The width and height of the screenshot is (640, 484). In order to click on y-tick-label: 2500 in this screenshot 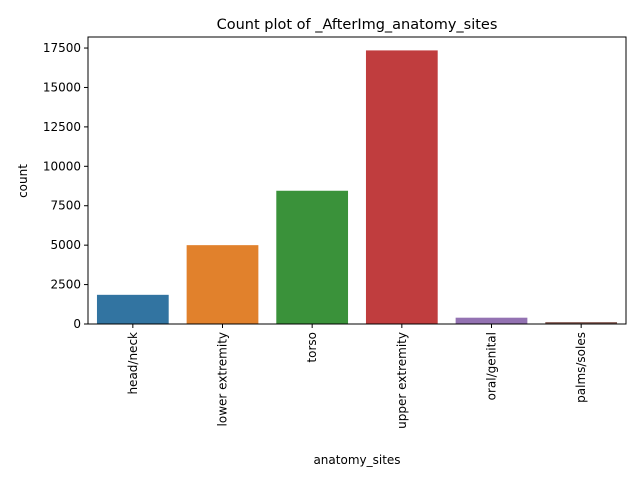, I will do `click(65, 285)`.